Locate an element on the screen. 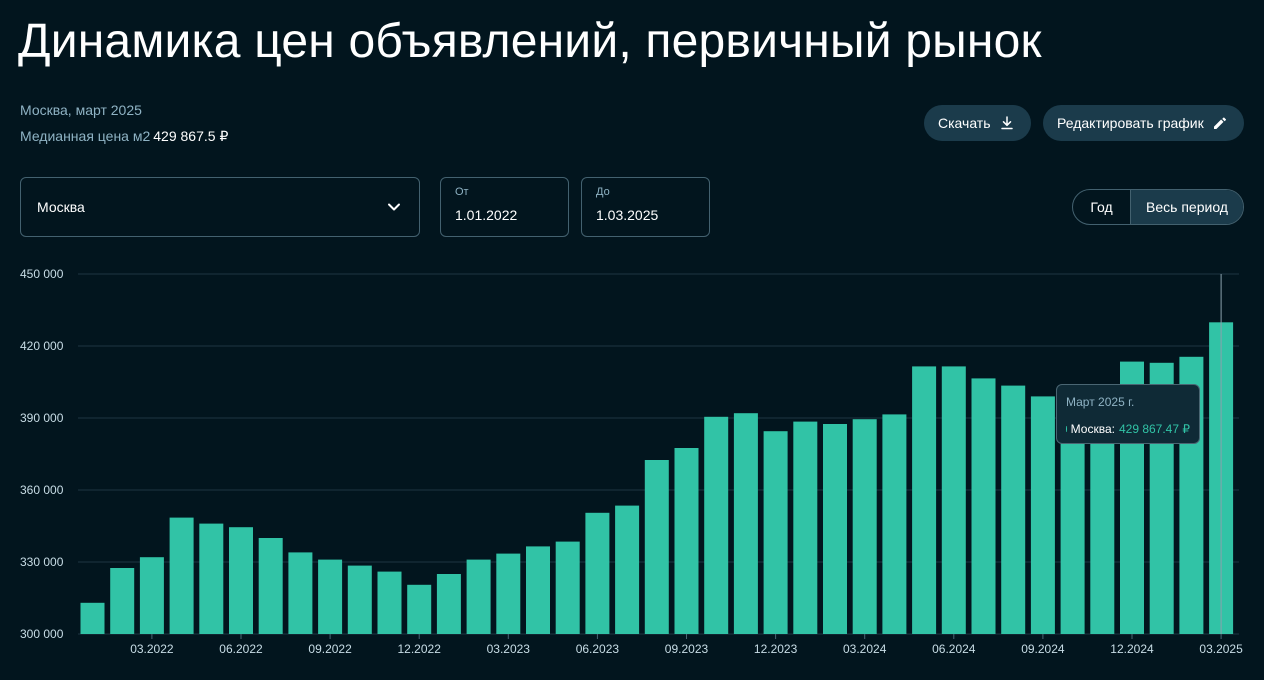  tooltip-row: Москва: 429 867.47 ₽ is located at coordinates (1128, 429).